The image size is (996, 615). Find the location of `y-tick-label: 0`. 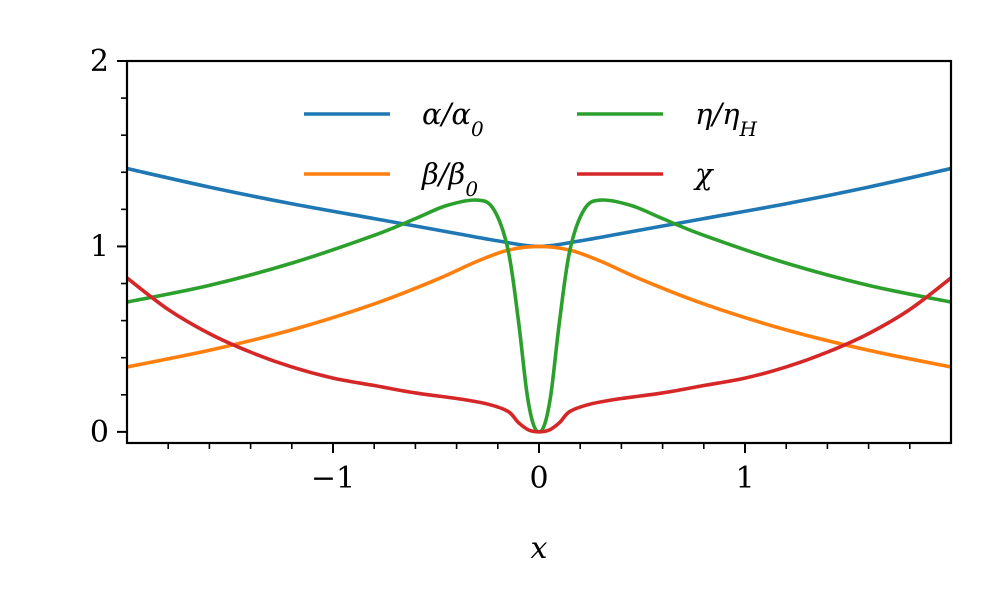

y-tick-label: 0 is located at coordinates (99, 432).